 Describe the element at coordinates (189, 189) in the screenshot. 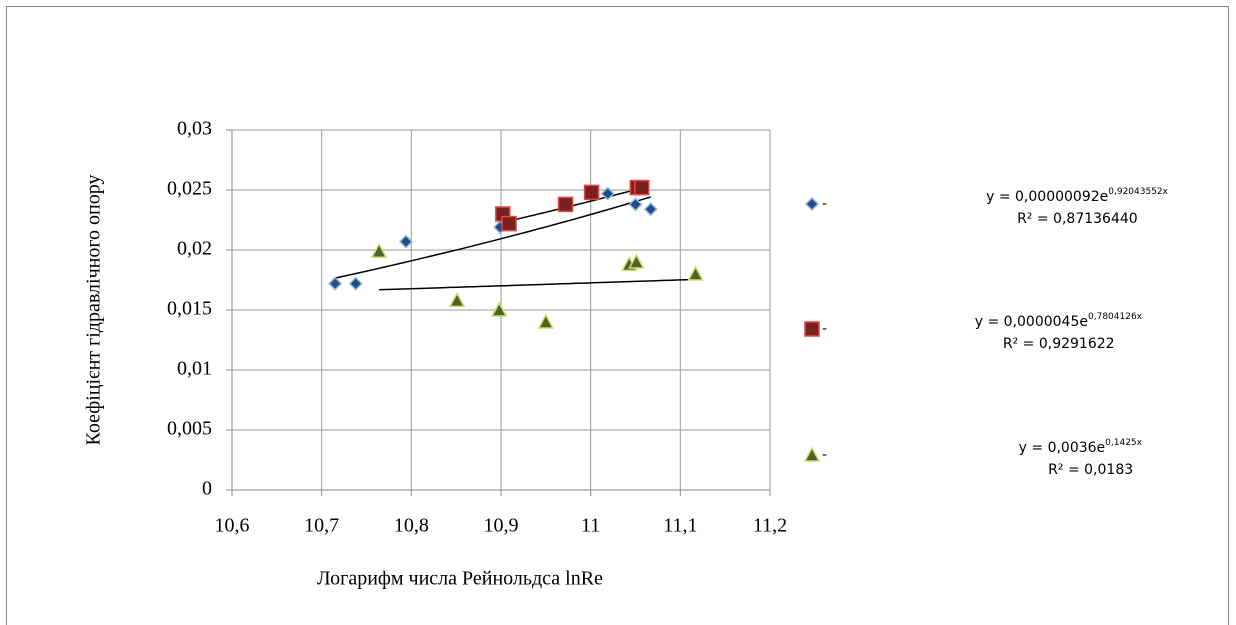

I see `y-tick-label: 0,025` at that location.